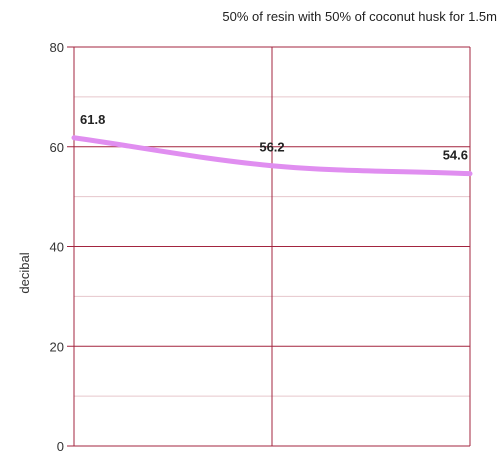 This screenshot has height=452, width=499. I want to click on y-tick-label: 40, so click(57, 247).